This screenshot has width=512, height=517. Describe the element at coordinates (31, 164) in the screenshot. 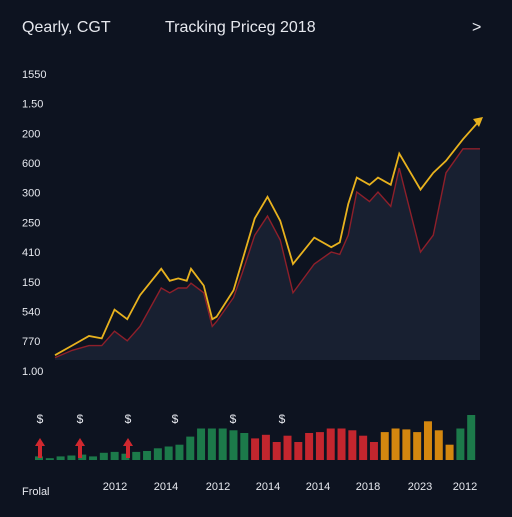

I see `y-tick-label: 600` at that location.